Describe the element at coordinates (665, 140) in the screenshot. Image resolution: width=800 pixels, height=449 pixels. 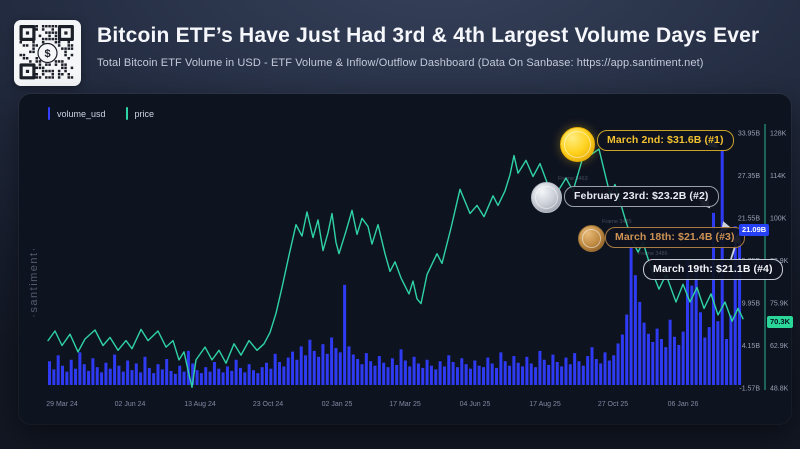
I see `annotation-rank1: March 2nd: $31.6B (#1)` at that location.